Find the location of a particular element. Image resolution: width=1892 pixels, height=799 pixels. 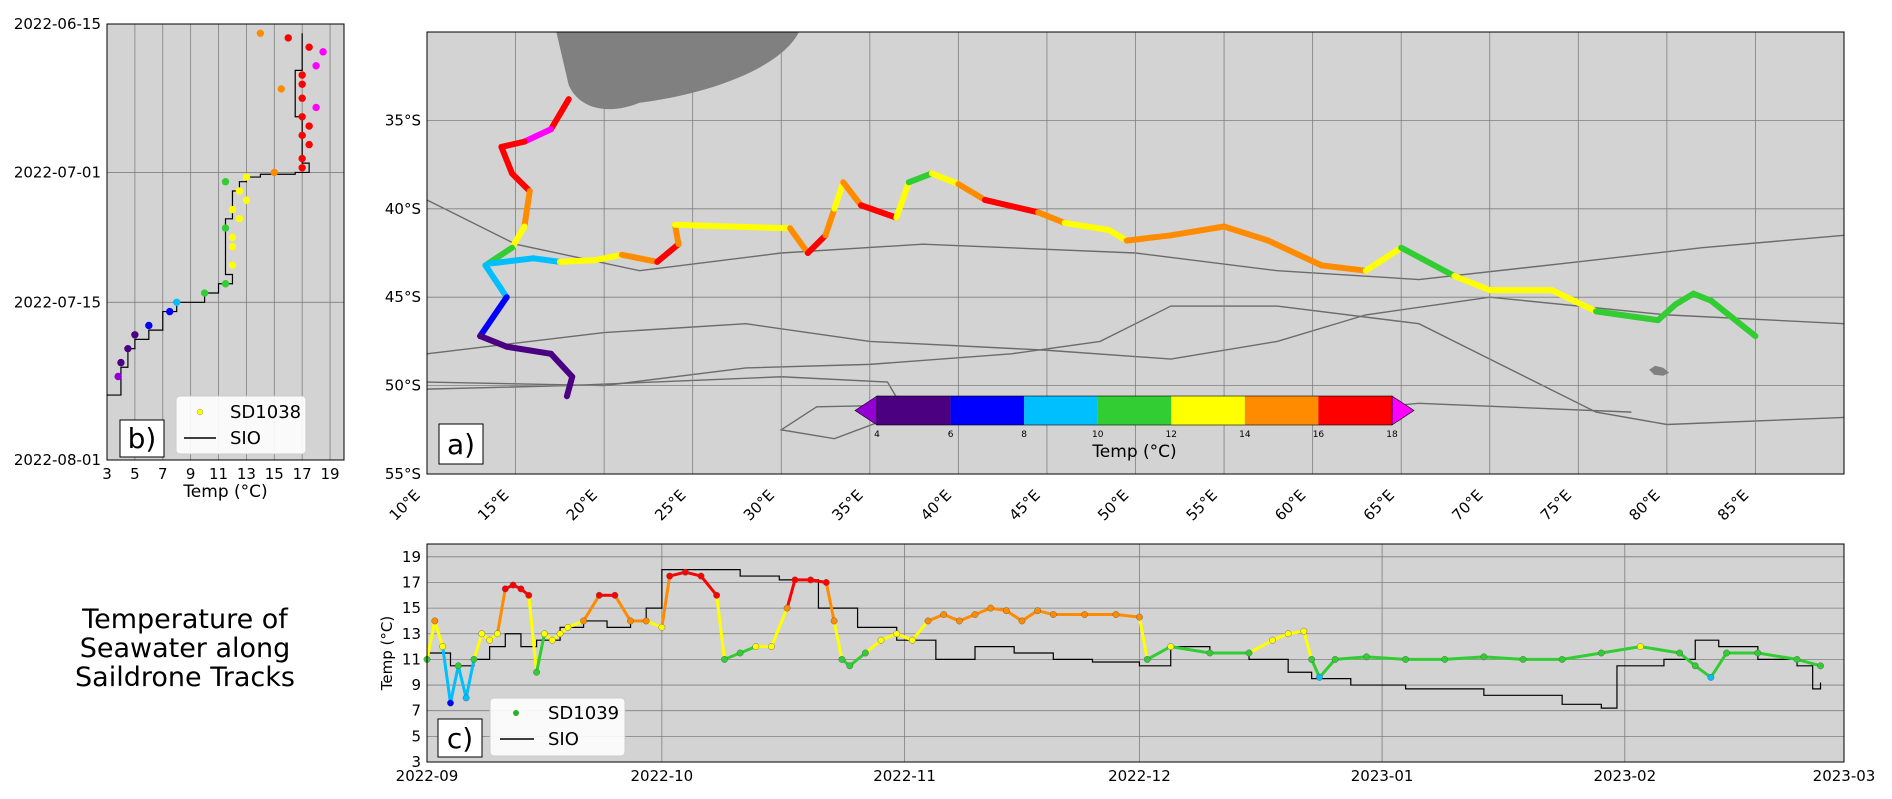

colorbar-tick: 14 is located at coordinates (1245, 435).